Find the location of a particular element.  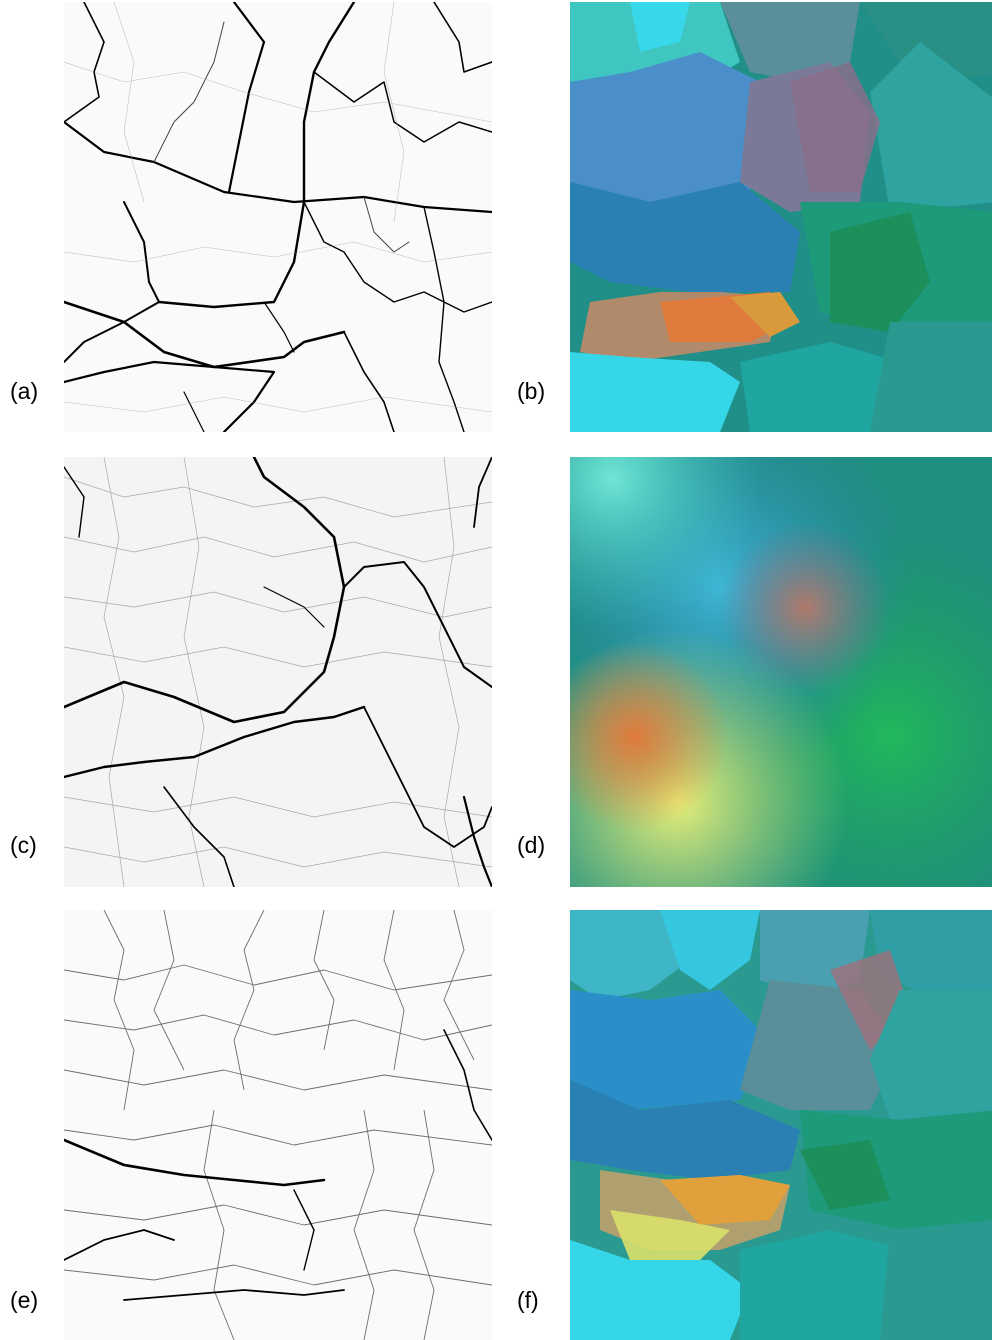

panel-f-color-field is located at coordinates (781, 1125).